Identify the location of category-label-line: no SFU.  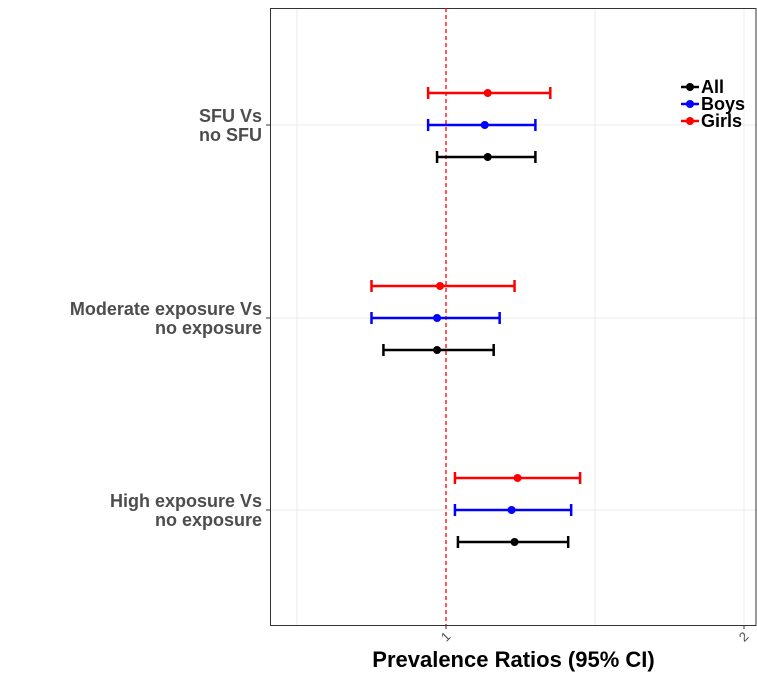
(230, 135).